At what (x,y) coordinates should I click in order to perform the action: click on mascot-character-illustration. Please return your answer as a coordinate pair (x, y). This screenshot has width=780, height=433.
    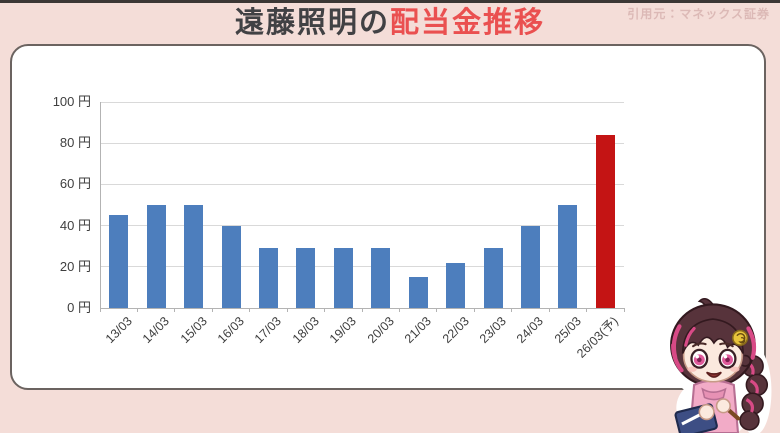
    Looking at the image, I should click on (717, 365).